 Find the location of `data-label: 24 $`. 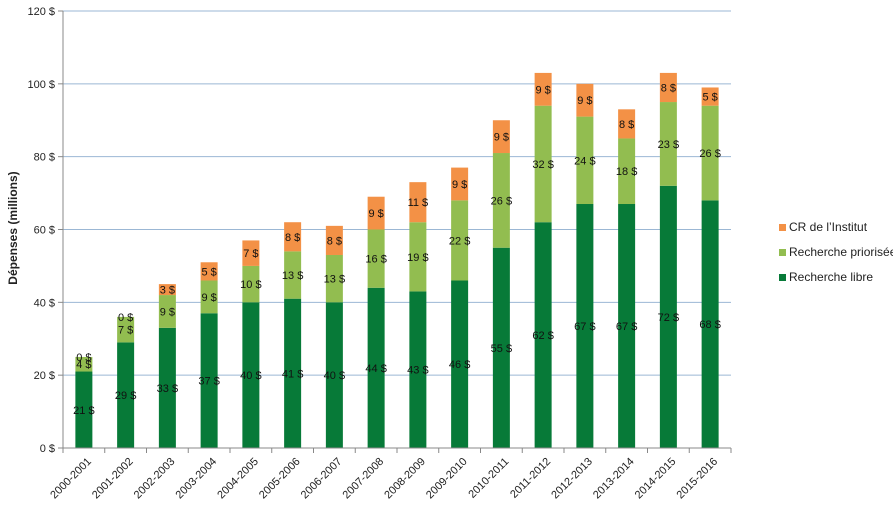

data-label: 24 $ is located at coordinates (584, 161).